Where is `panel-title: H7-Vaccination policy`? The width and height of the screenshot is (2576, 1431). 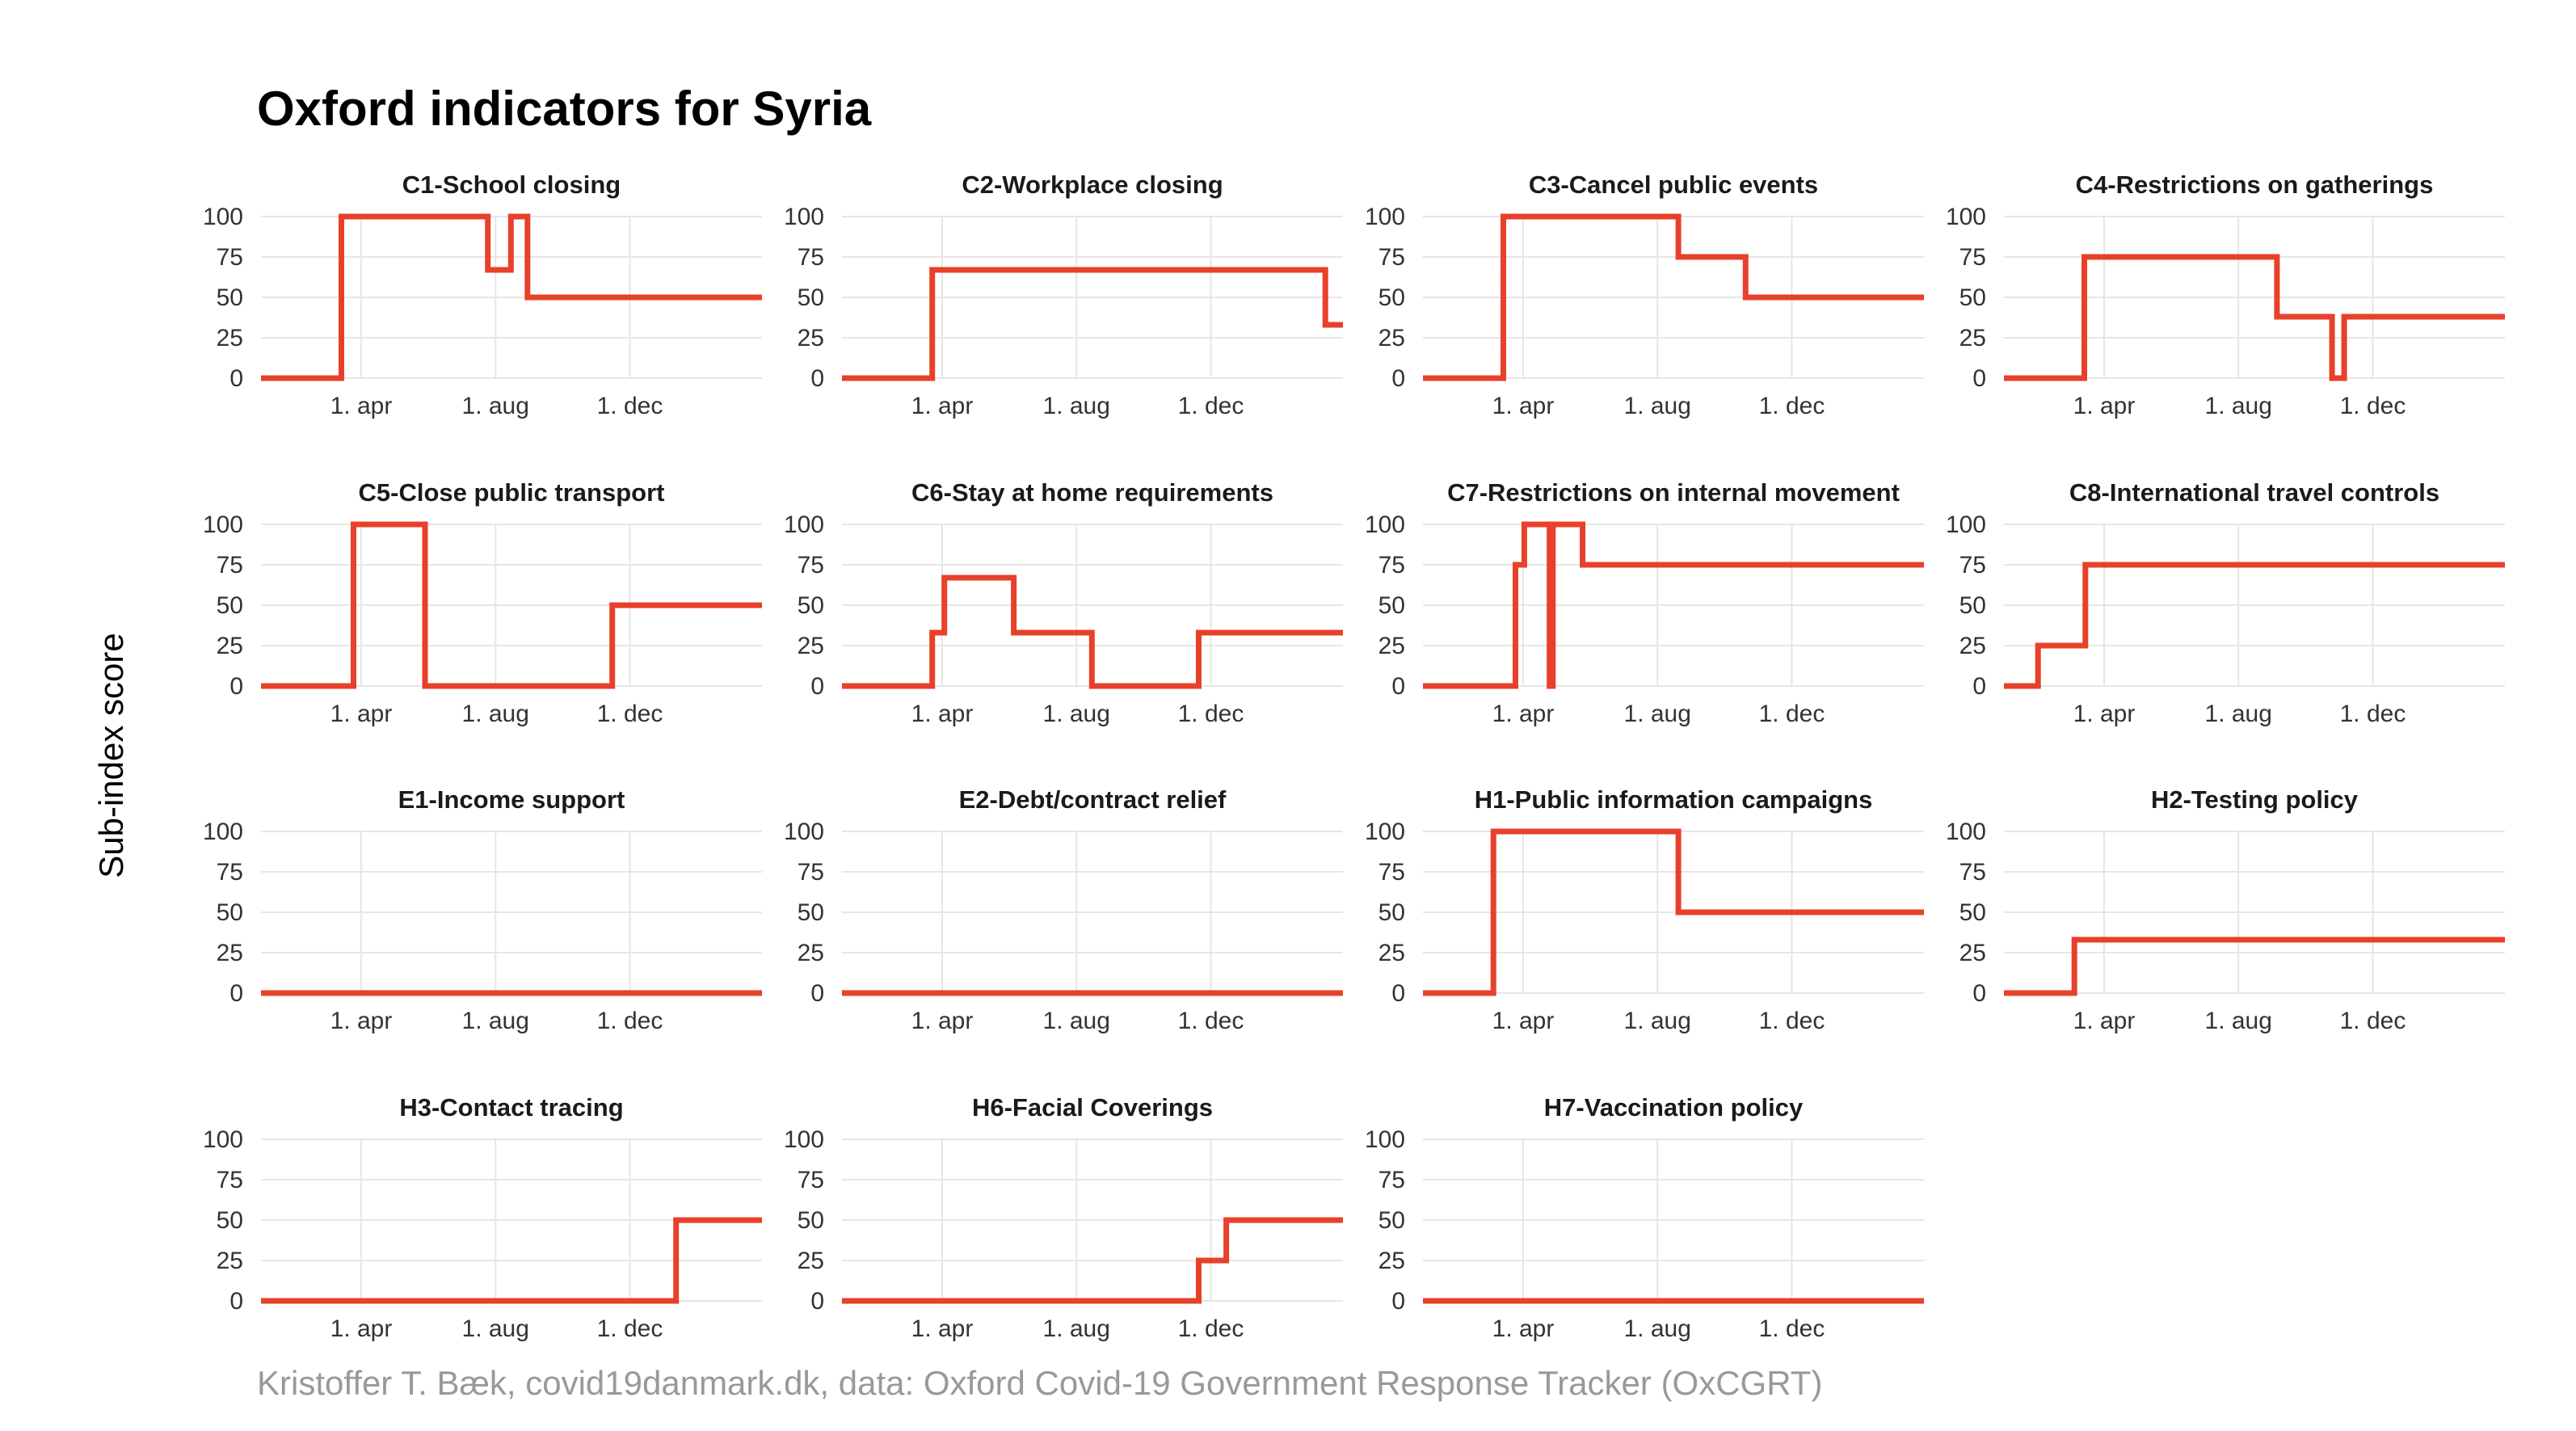
panel-title: H7-Vaccination policy is located at coordinates (1674, 1107).